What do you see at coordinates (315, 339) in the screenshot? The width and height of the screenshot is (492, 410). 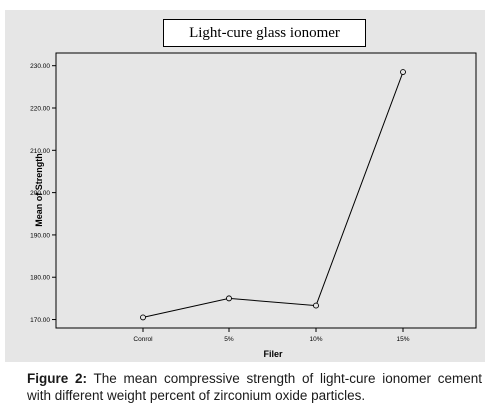 I see `x-tick-label: 10%` at bounding box center [315, 339].